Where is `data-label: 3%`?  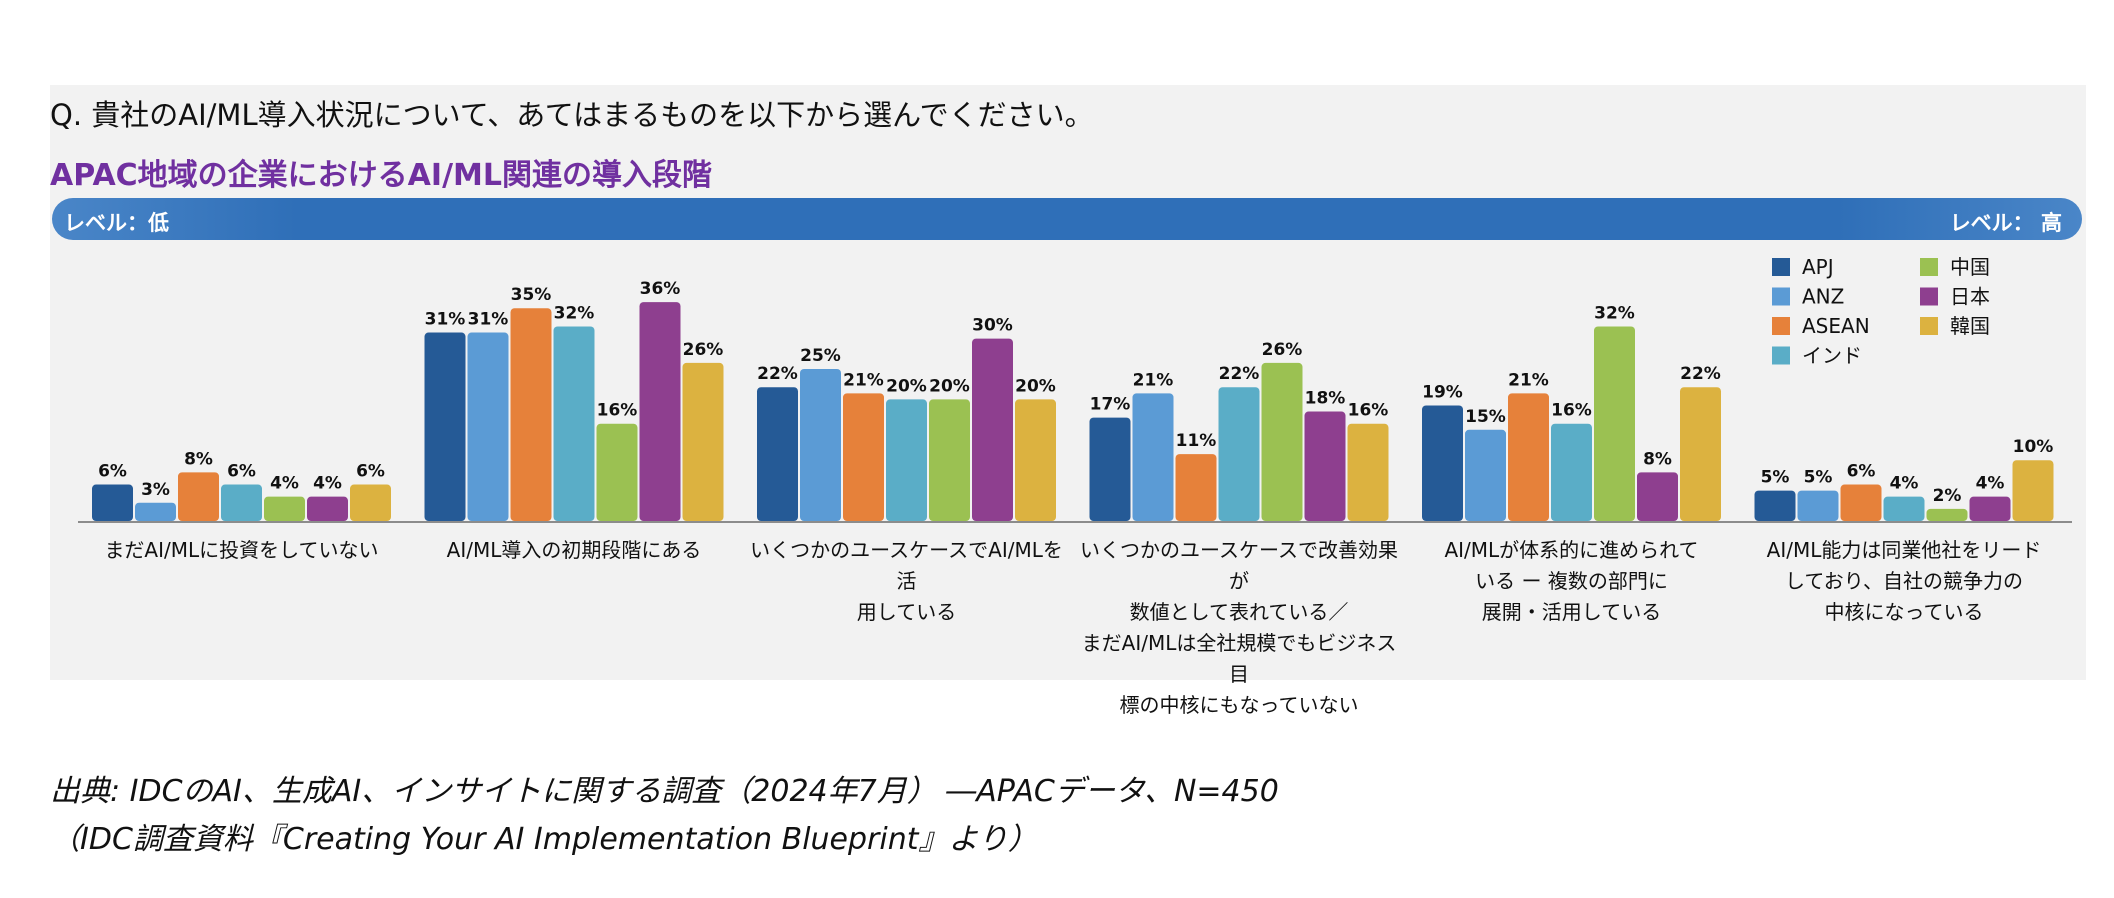 data-label: 3% is located at coordinates (155, 490).